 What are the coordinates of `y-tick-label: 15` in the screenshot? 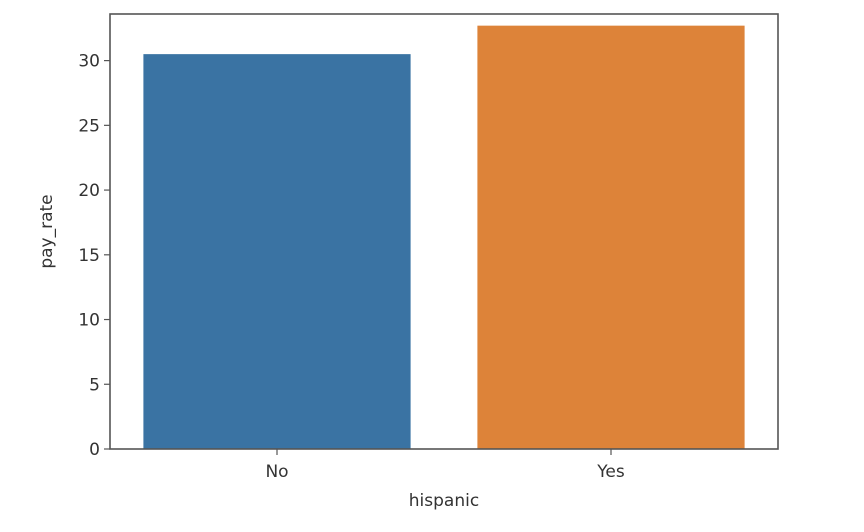 It's located at (89, 256).